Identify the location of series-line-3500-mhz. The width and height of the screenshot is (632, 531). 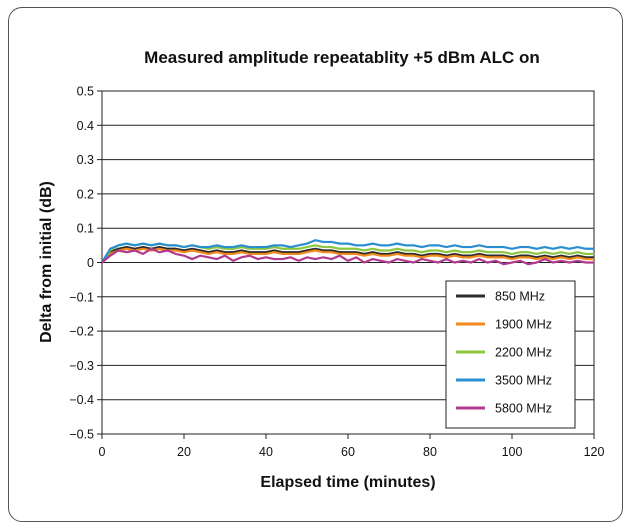
(347, 251).